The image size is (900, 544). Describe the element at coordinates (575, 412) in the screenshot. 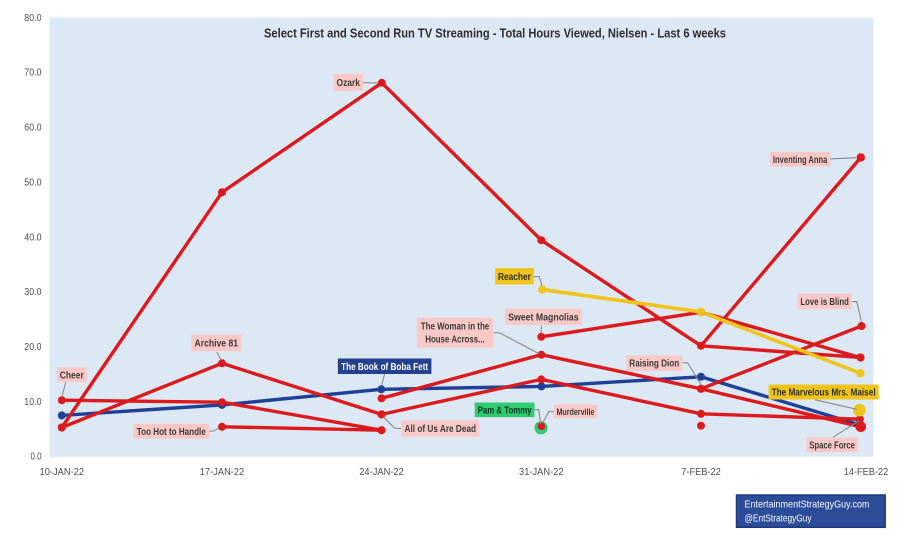

I see `svg-text: Murderville` at that location.